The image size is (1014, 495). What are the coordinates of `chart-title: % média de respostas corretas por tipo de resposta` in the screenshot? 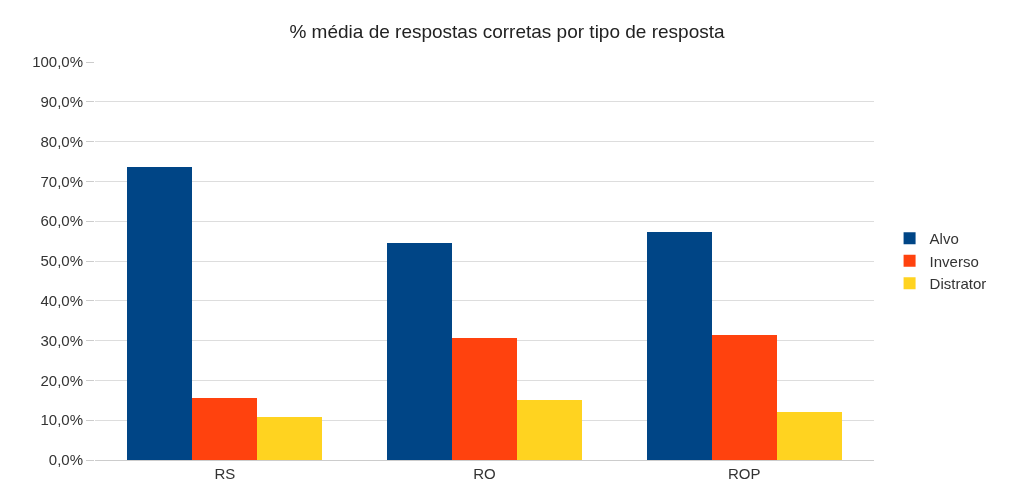 It's located at (507, 32).